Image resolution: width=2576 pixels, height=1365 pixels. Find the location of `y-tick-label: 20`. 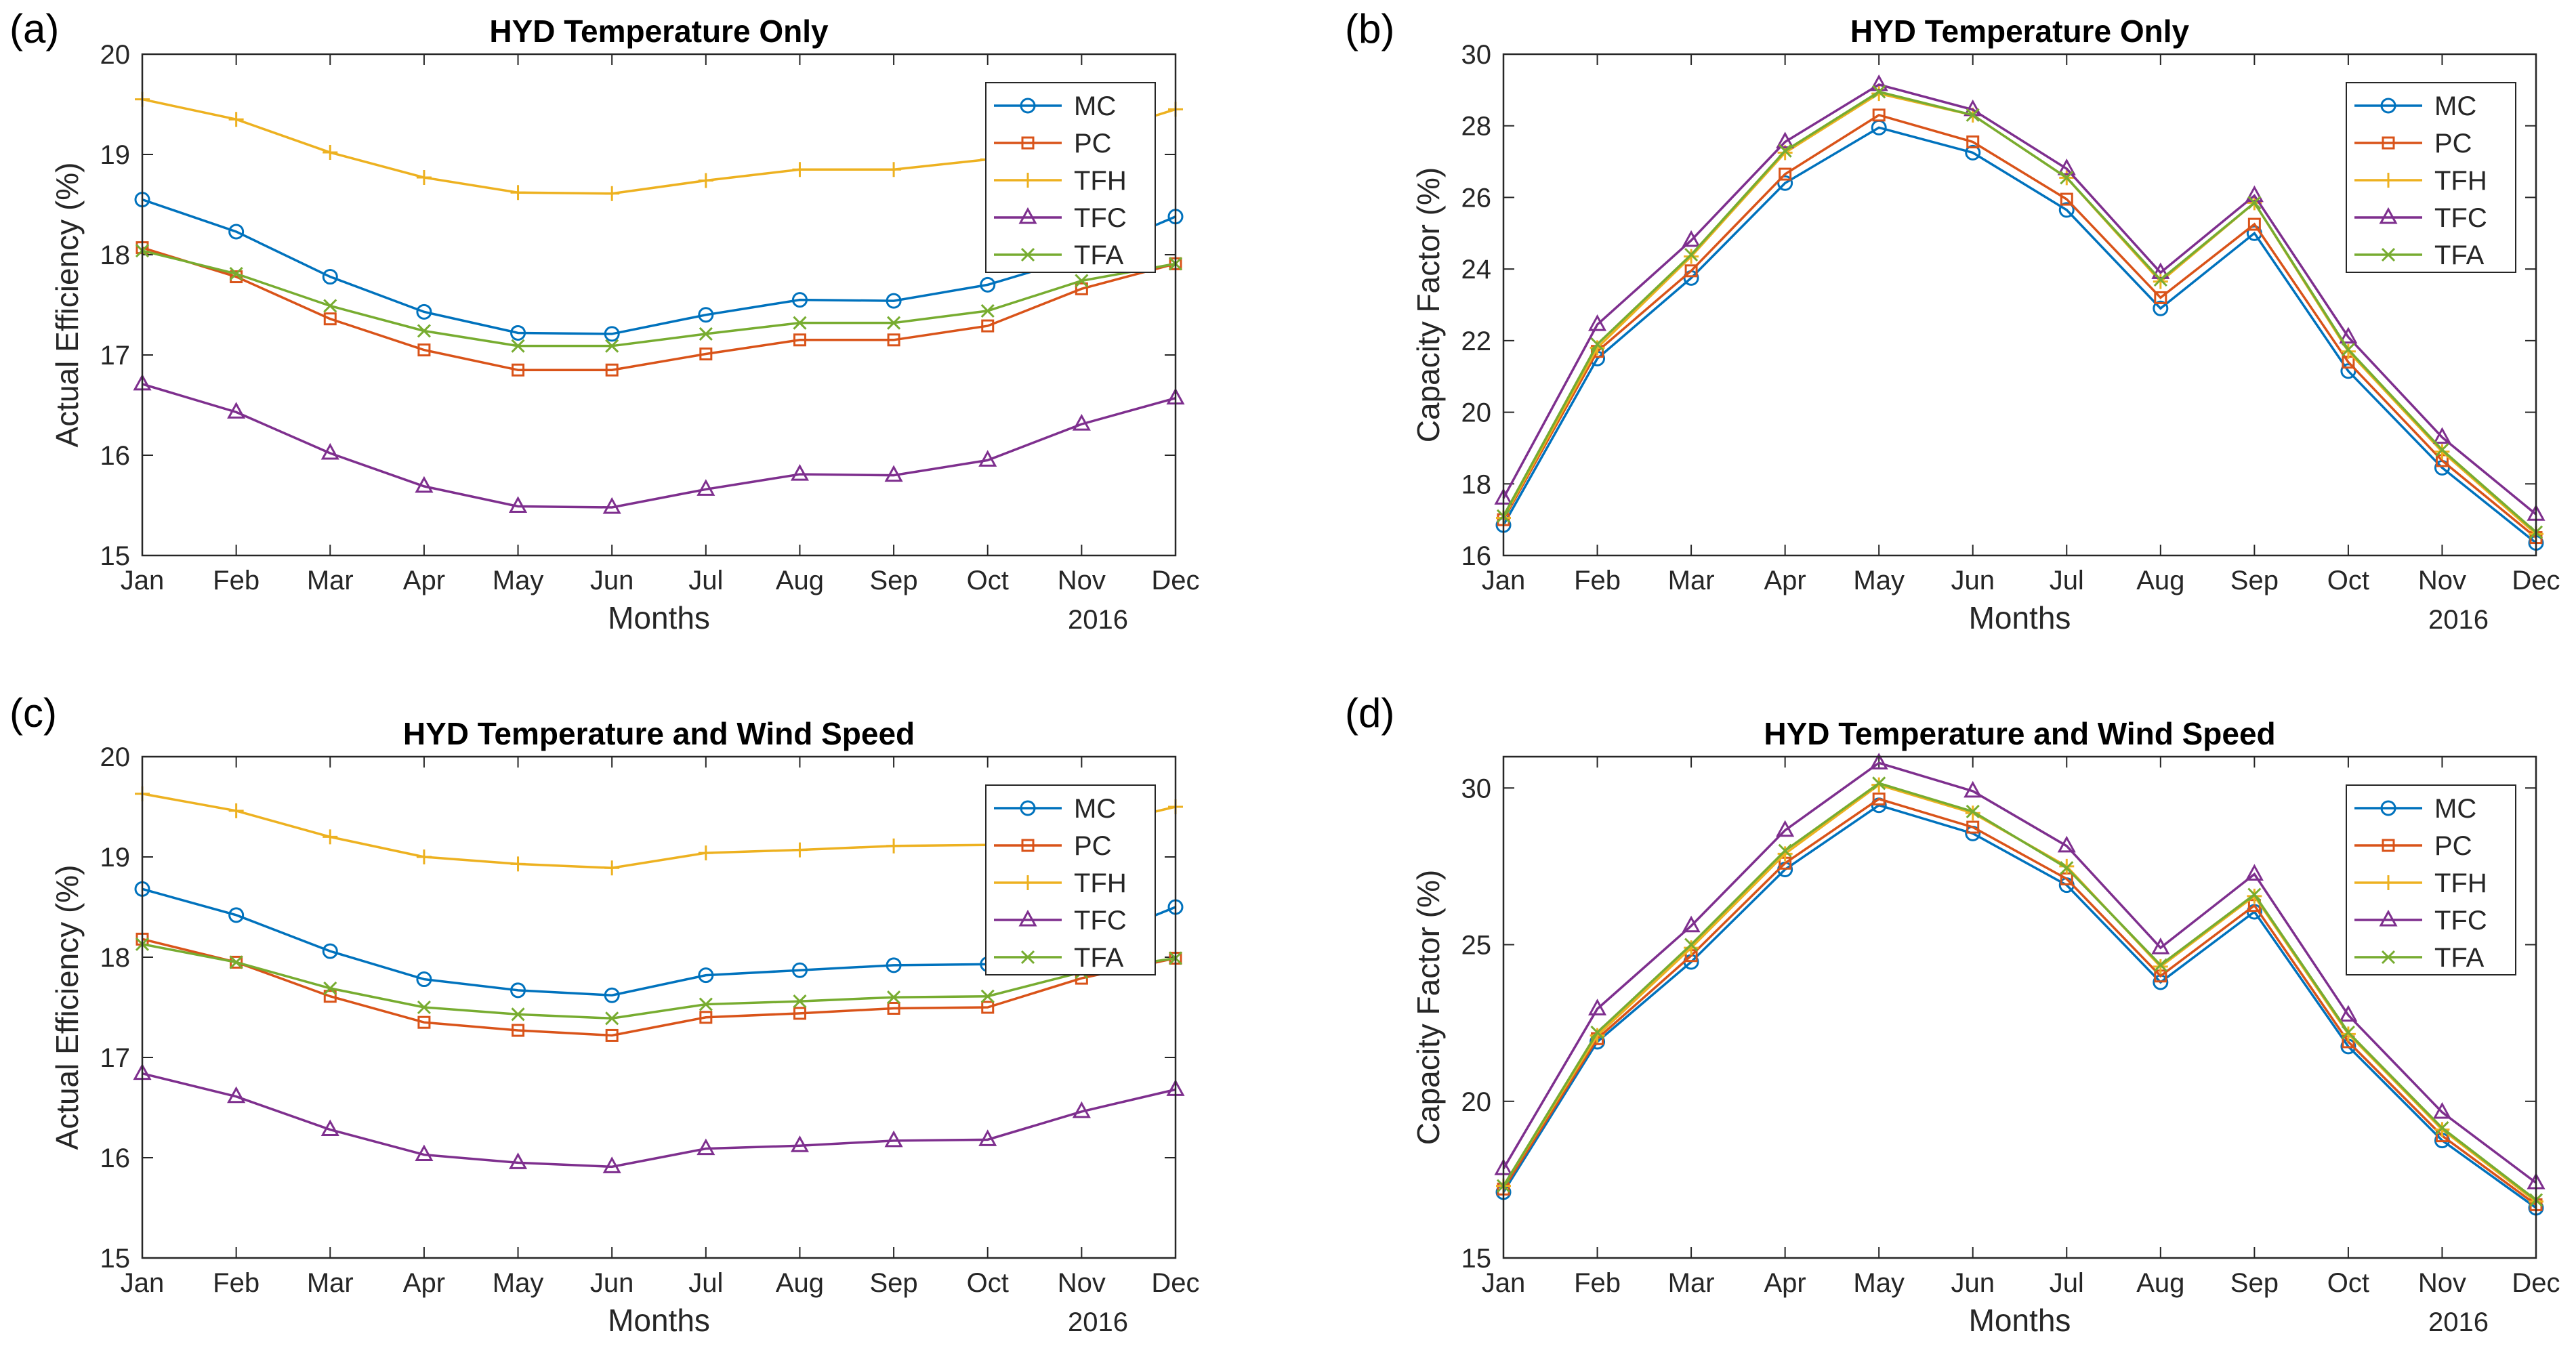

y-tick-label: 20 is located at coordinates (115, 55).